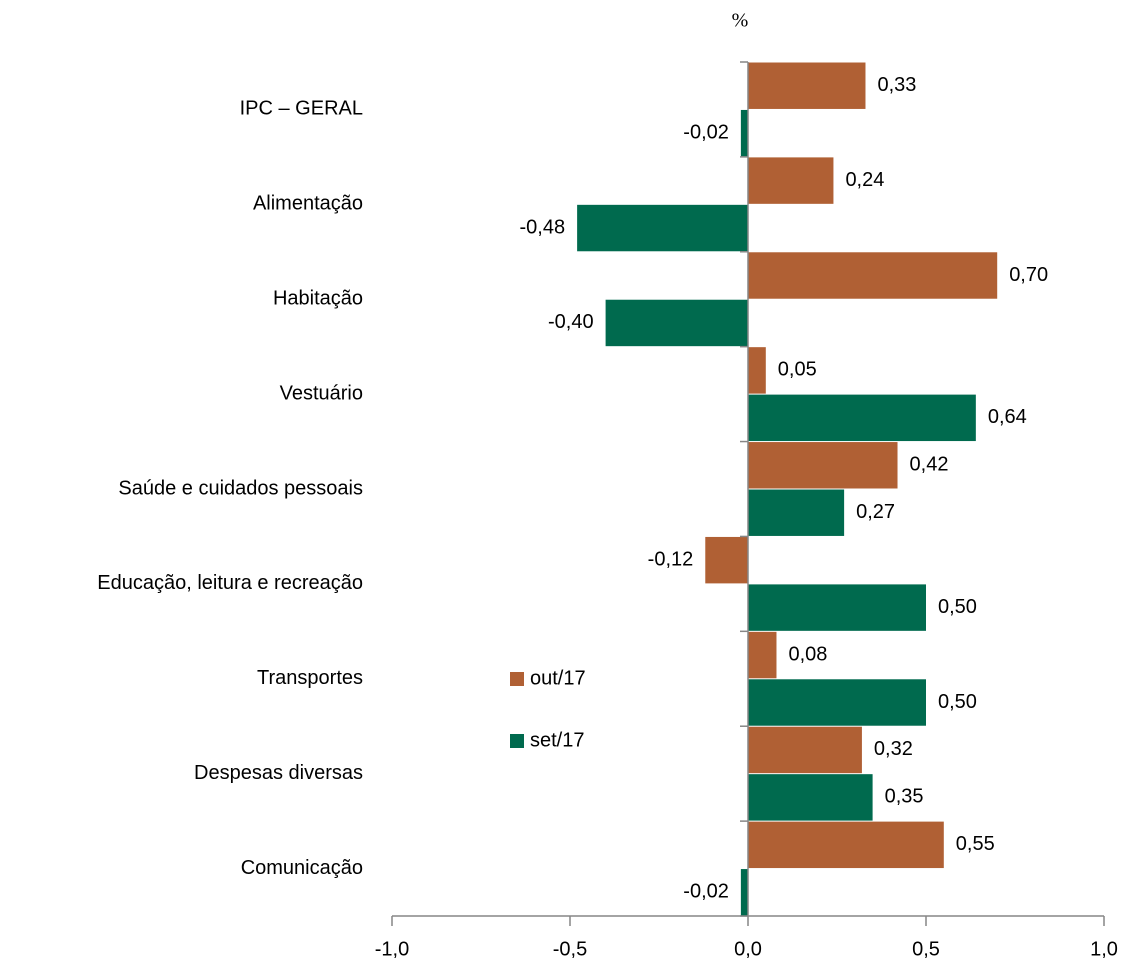  What do you see at coordinates (558, 678) in the screenshot?
I see `legend-label: out/17` at bounding box center [558, 678].